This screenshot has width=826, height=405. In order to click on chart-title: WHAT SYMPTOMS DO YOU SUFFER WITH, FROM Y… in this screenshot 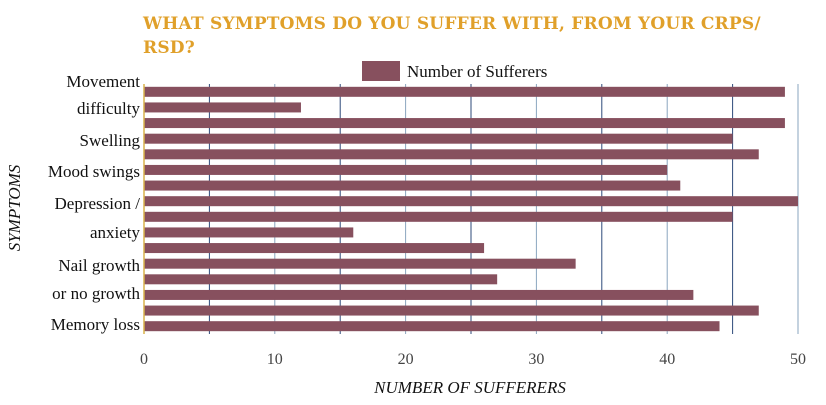, I will do `click(452, 36)`.